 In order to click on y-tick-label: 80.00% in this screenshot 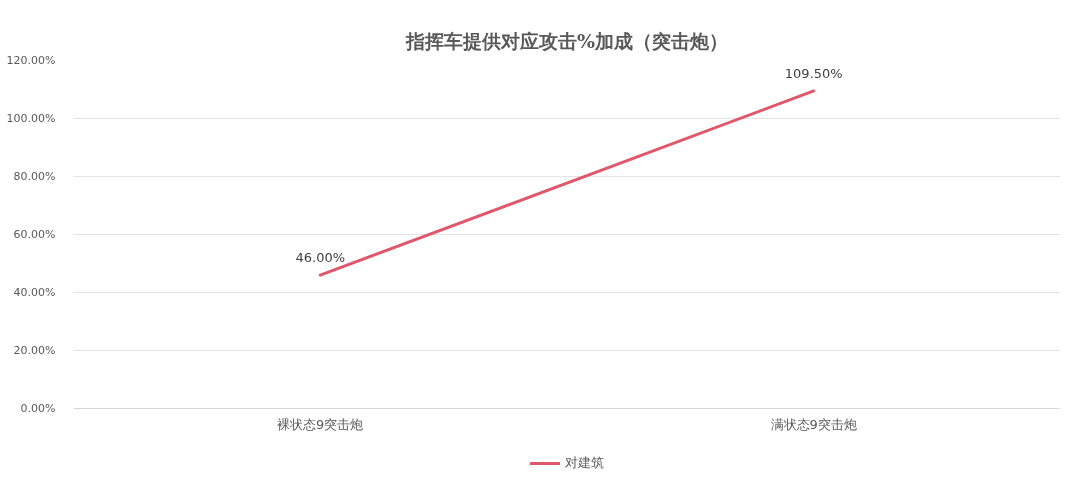, I will do `click(34, 176)`.